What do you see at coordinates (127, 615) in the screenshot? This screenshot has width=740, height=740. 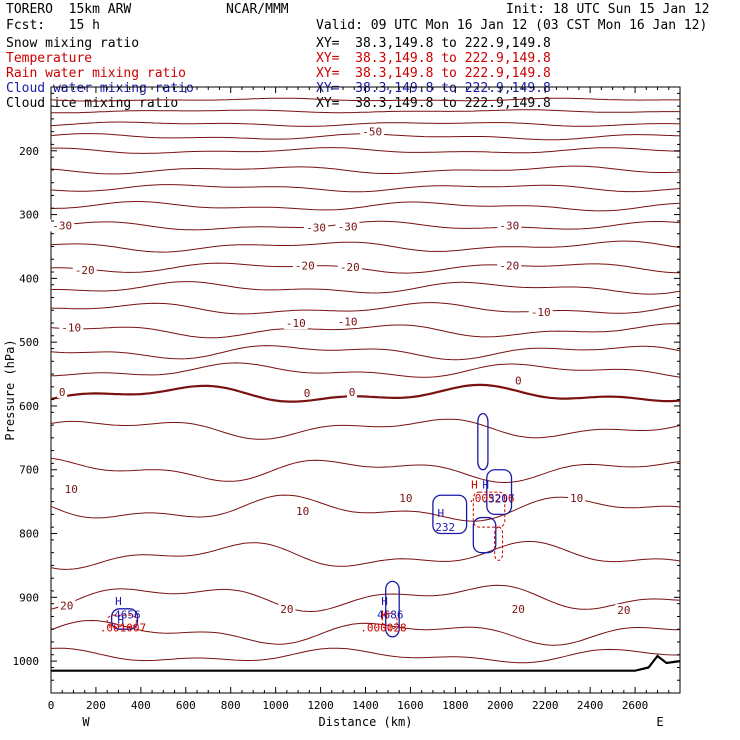 I see `max-annotation: 4656` at bounding box center [127, 615].